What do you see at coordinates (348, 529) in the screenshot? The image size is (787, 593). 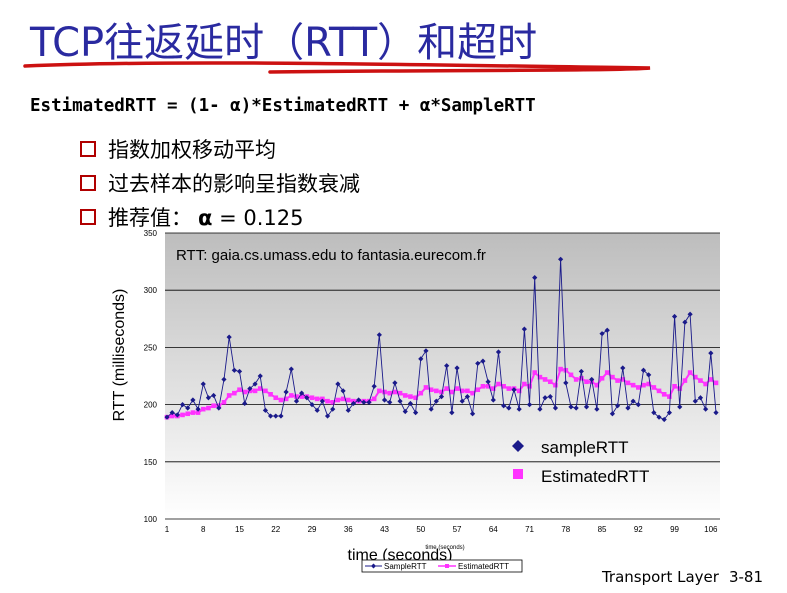 I see `x-tick-label: 36` at bounding box center [348, 529].